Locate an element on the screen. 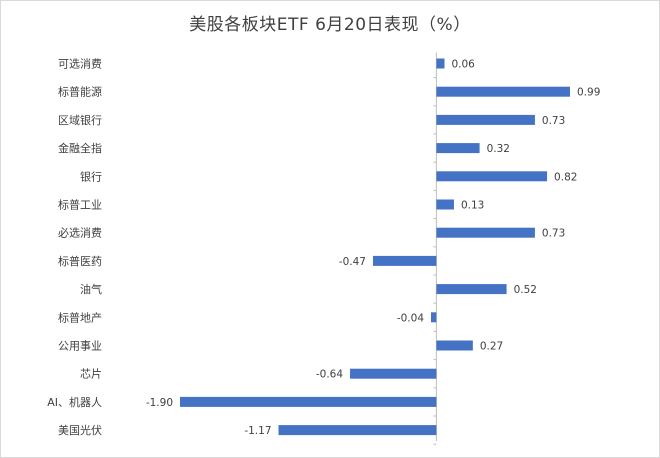  category-label: 标普能源 is located at coordinates (80, 92).